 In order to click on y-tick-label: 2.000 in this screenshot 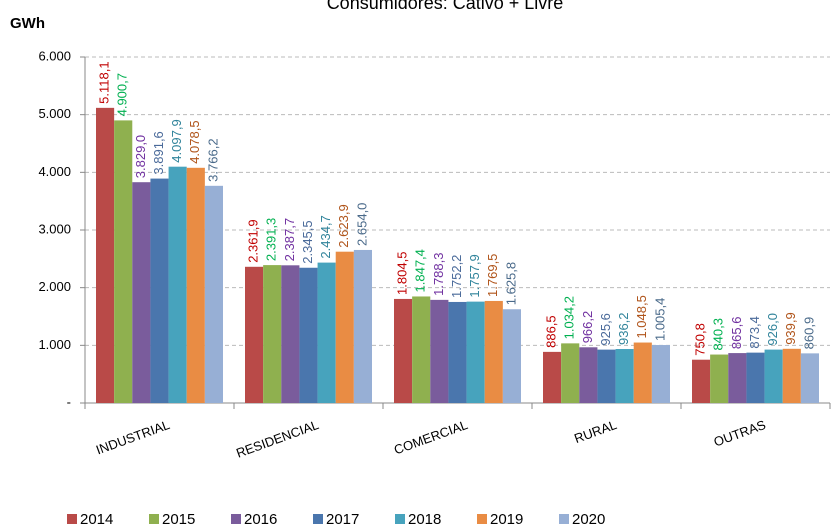, I will do `click(54, 286)`.